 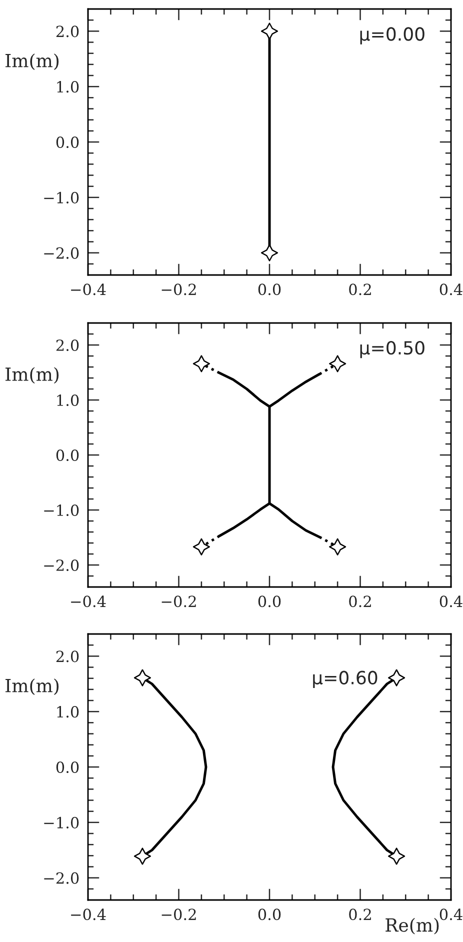 I want to click on x-axis-title: Re(m), so click(x=412, y=926).